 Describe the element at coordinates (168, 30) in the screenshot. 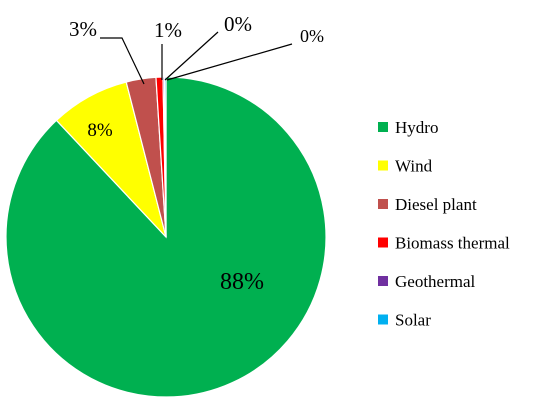

I see `slice-label-biomass-thermal: 1%` at that location.